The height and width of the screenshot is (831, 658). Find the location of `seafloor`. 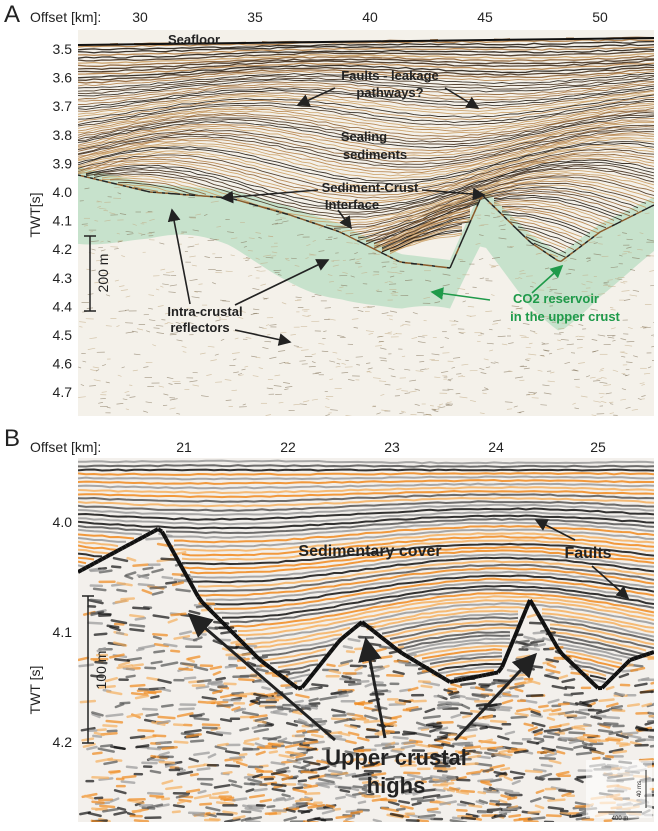

seafloor is located at coordinates (366, 41).